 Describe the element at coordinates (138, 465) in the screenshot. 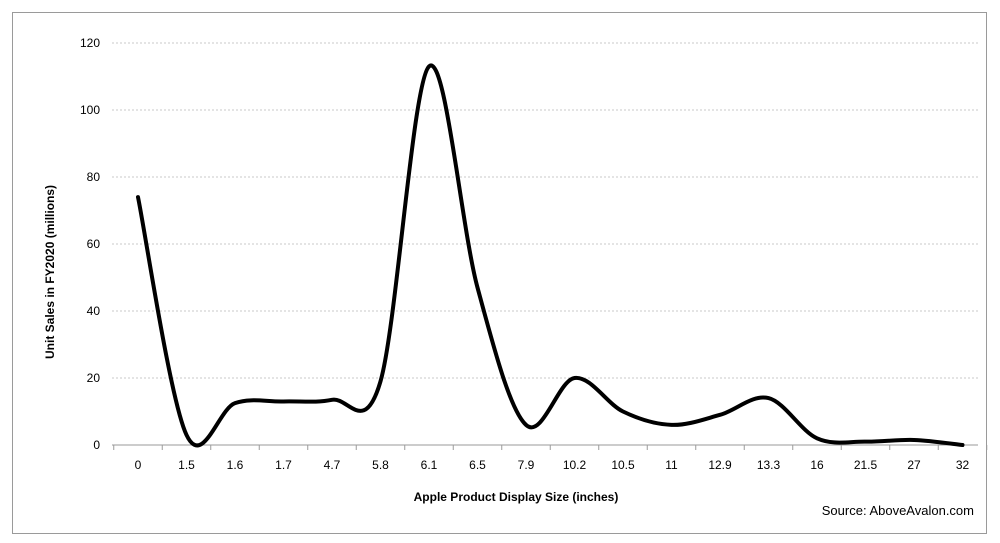

I see `x-tick-label: 0` at that location.